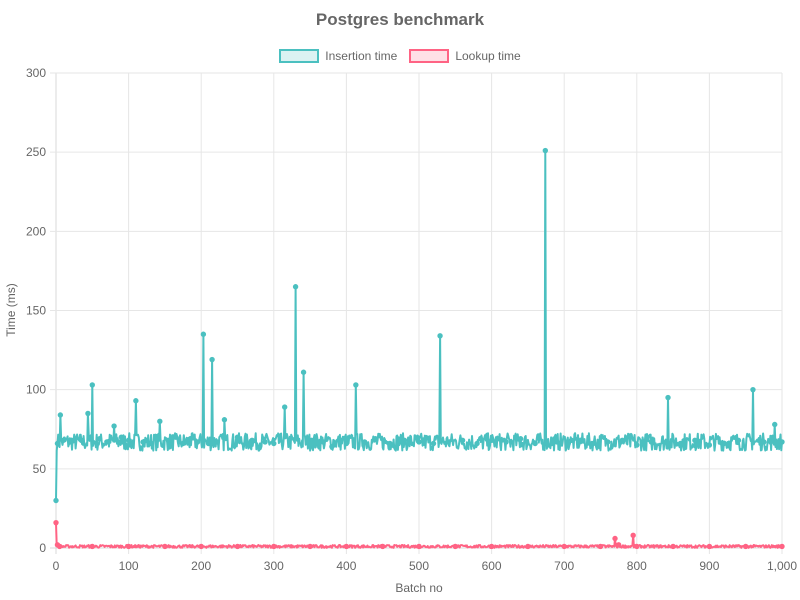  Describe the element at coordinates (129, 566) in the screenshot. I see `x-tick-label: 100` at that location.